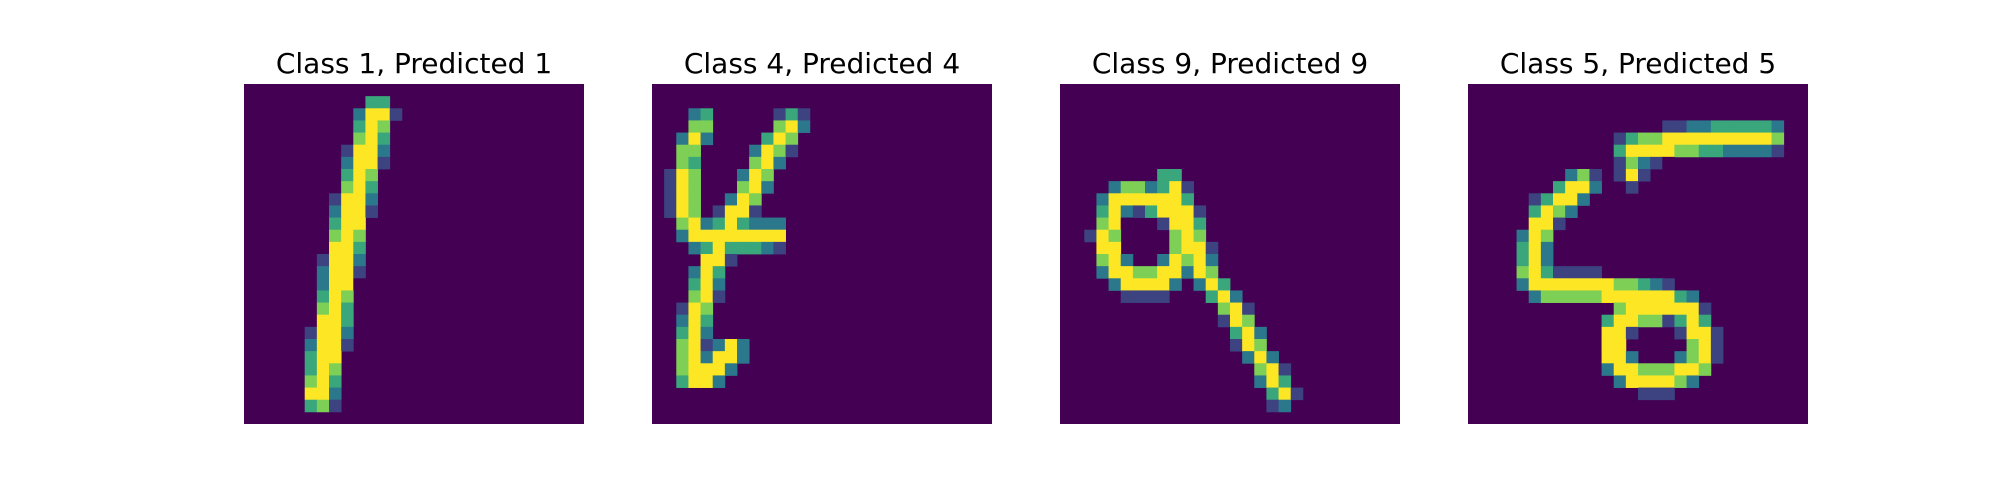 The image size is (2000, 500). I want to click on digit-image, so click(822, 254).